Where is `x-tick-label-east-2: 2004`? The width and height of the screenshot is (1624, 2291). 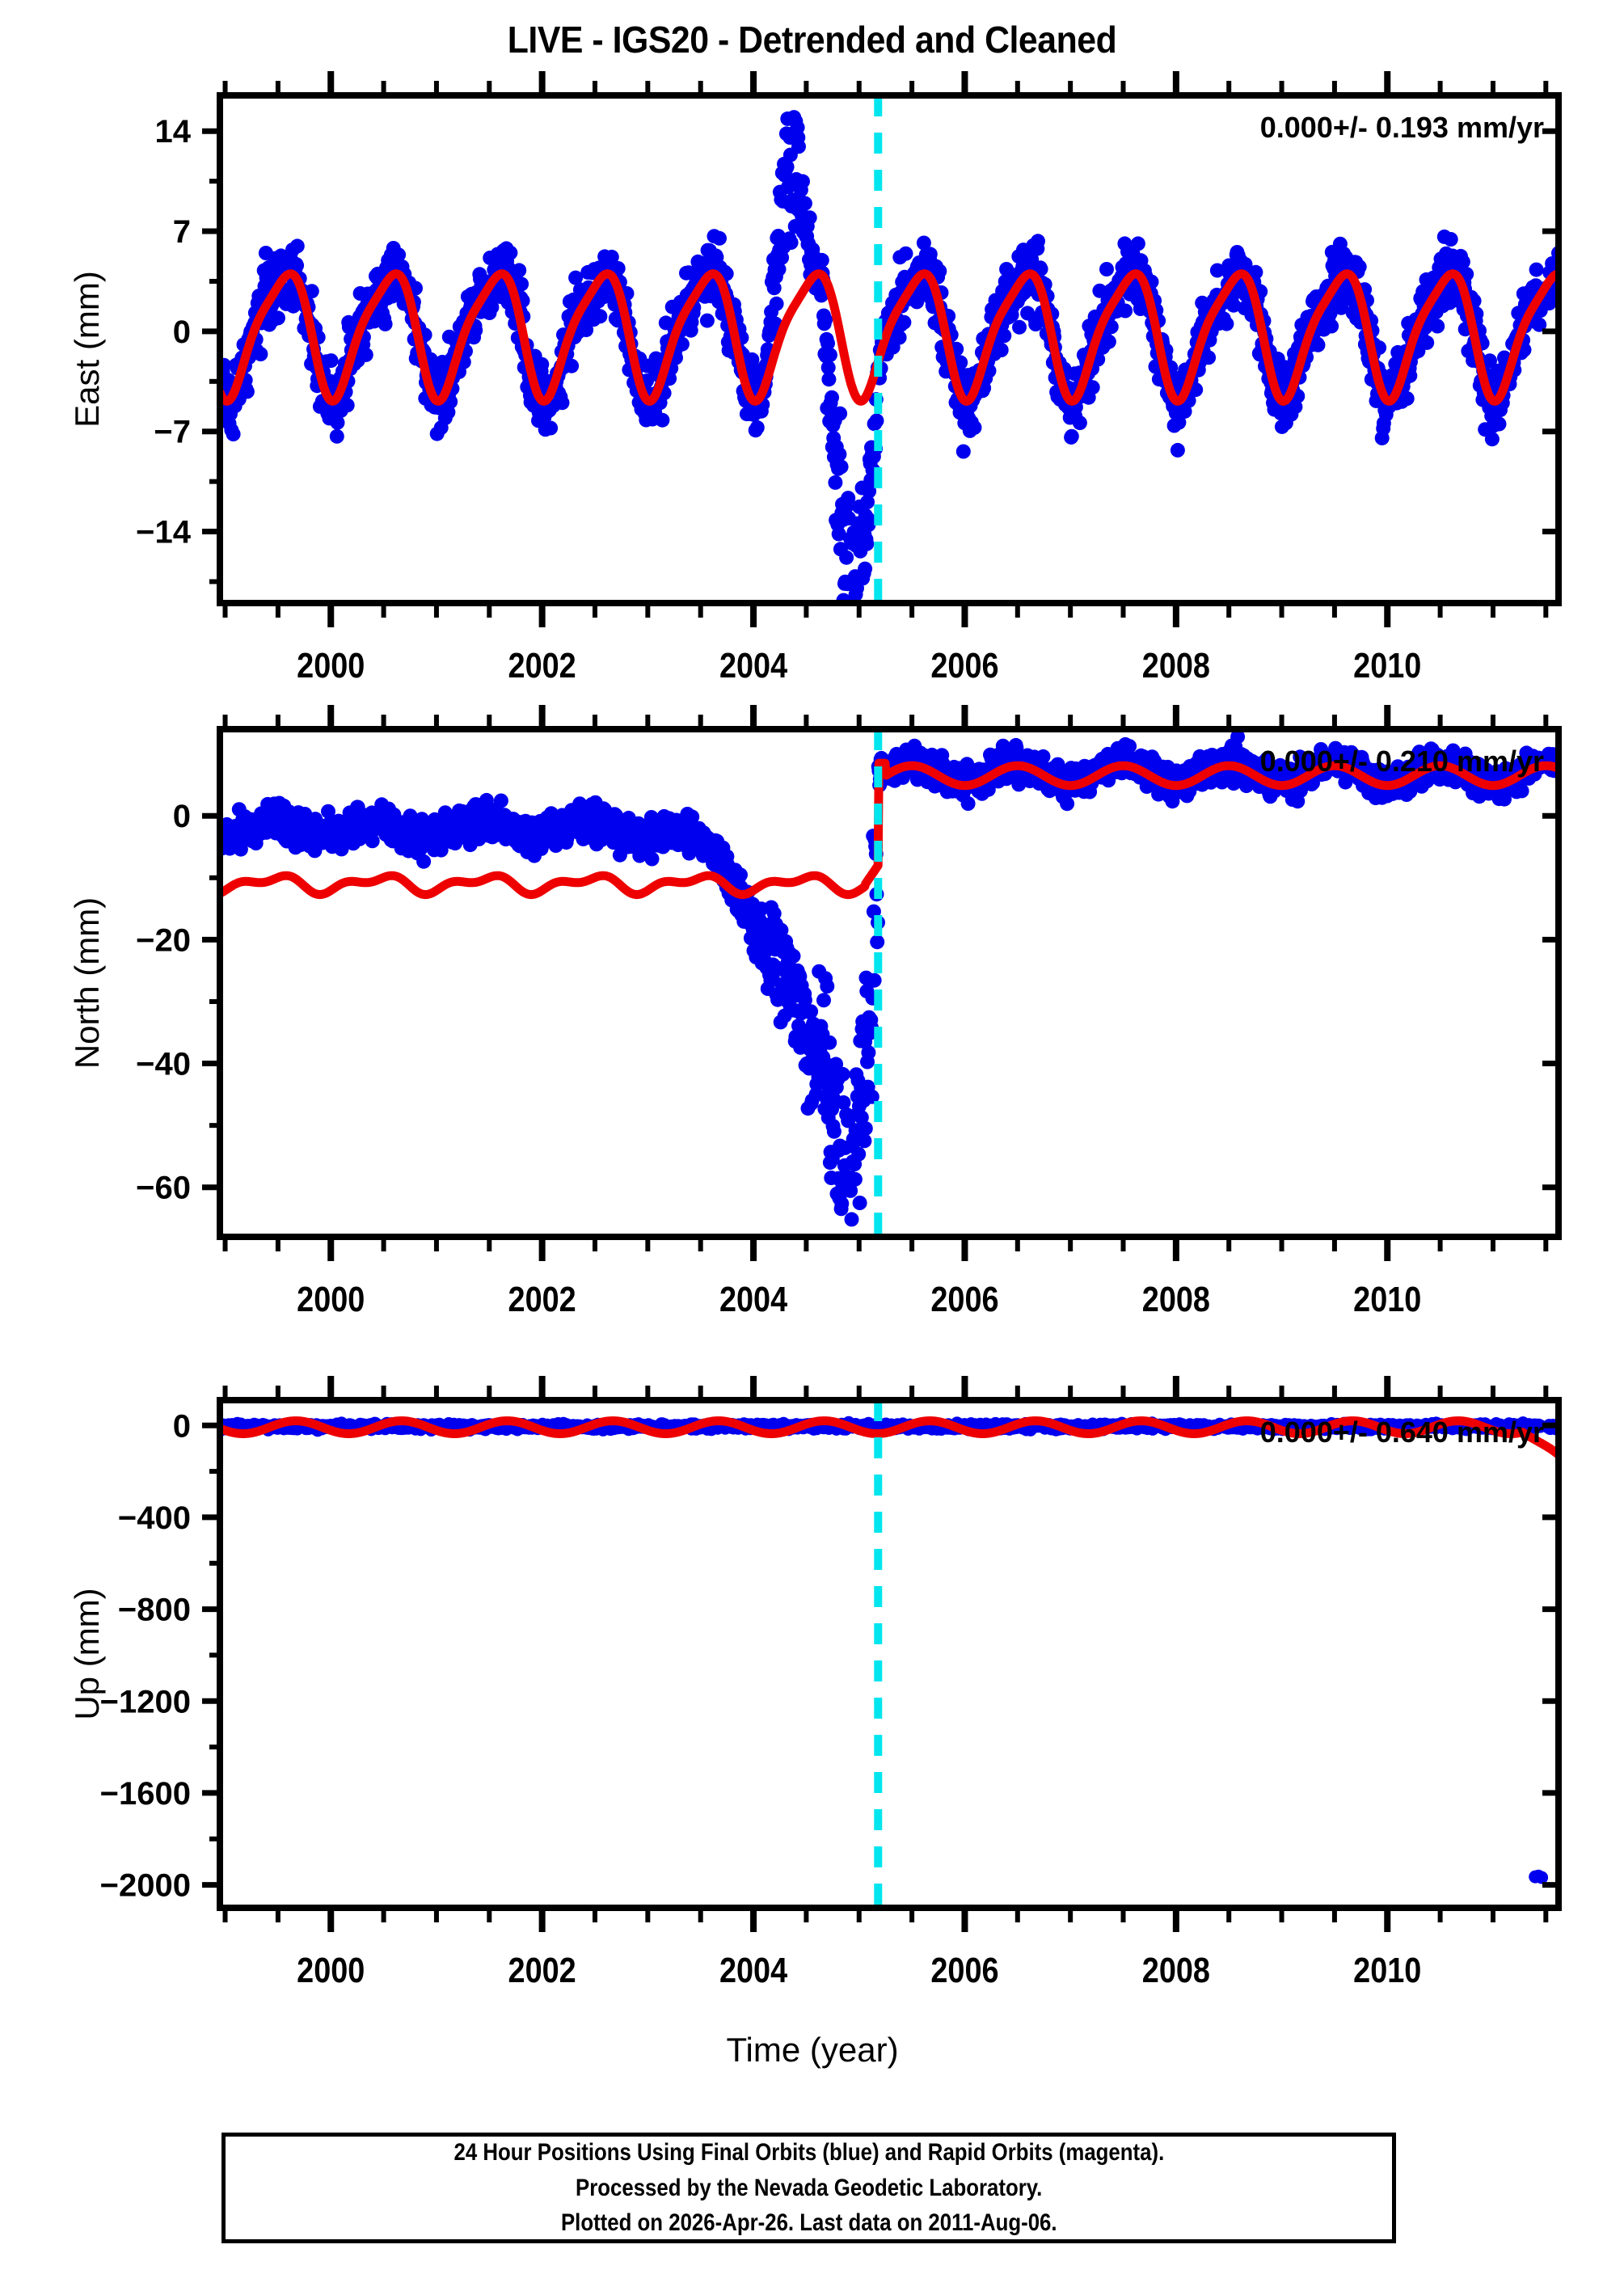
x-tick-label-east-2: 2004 is located at coordinates (753, 665).